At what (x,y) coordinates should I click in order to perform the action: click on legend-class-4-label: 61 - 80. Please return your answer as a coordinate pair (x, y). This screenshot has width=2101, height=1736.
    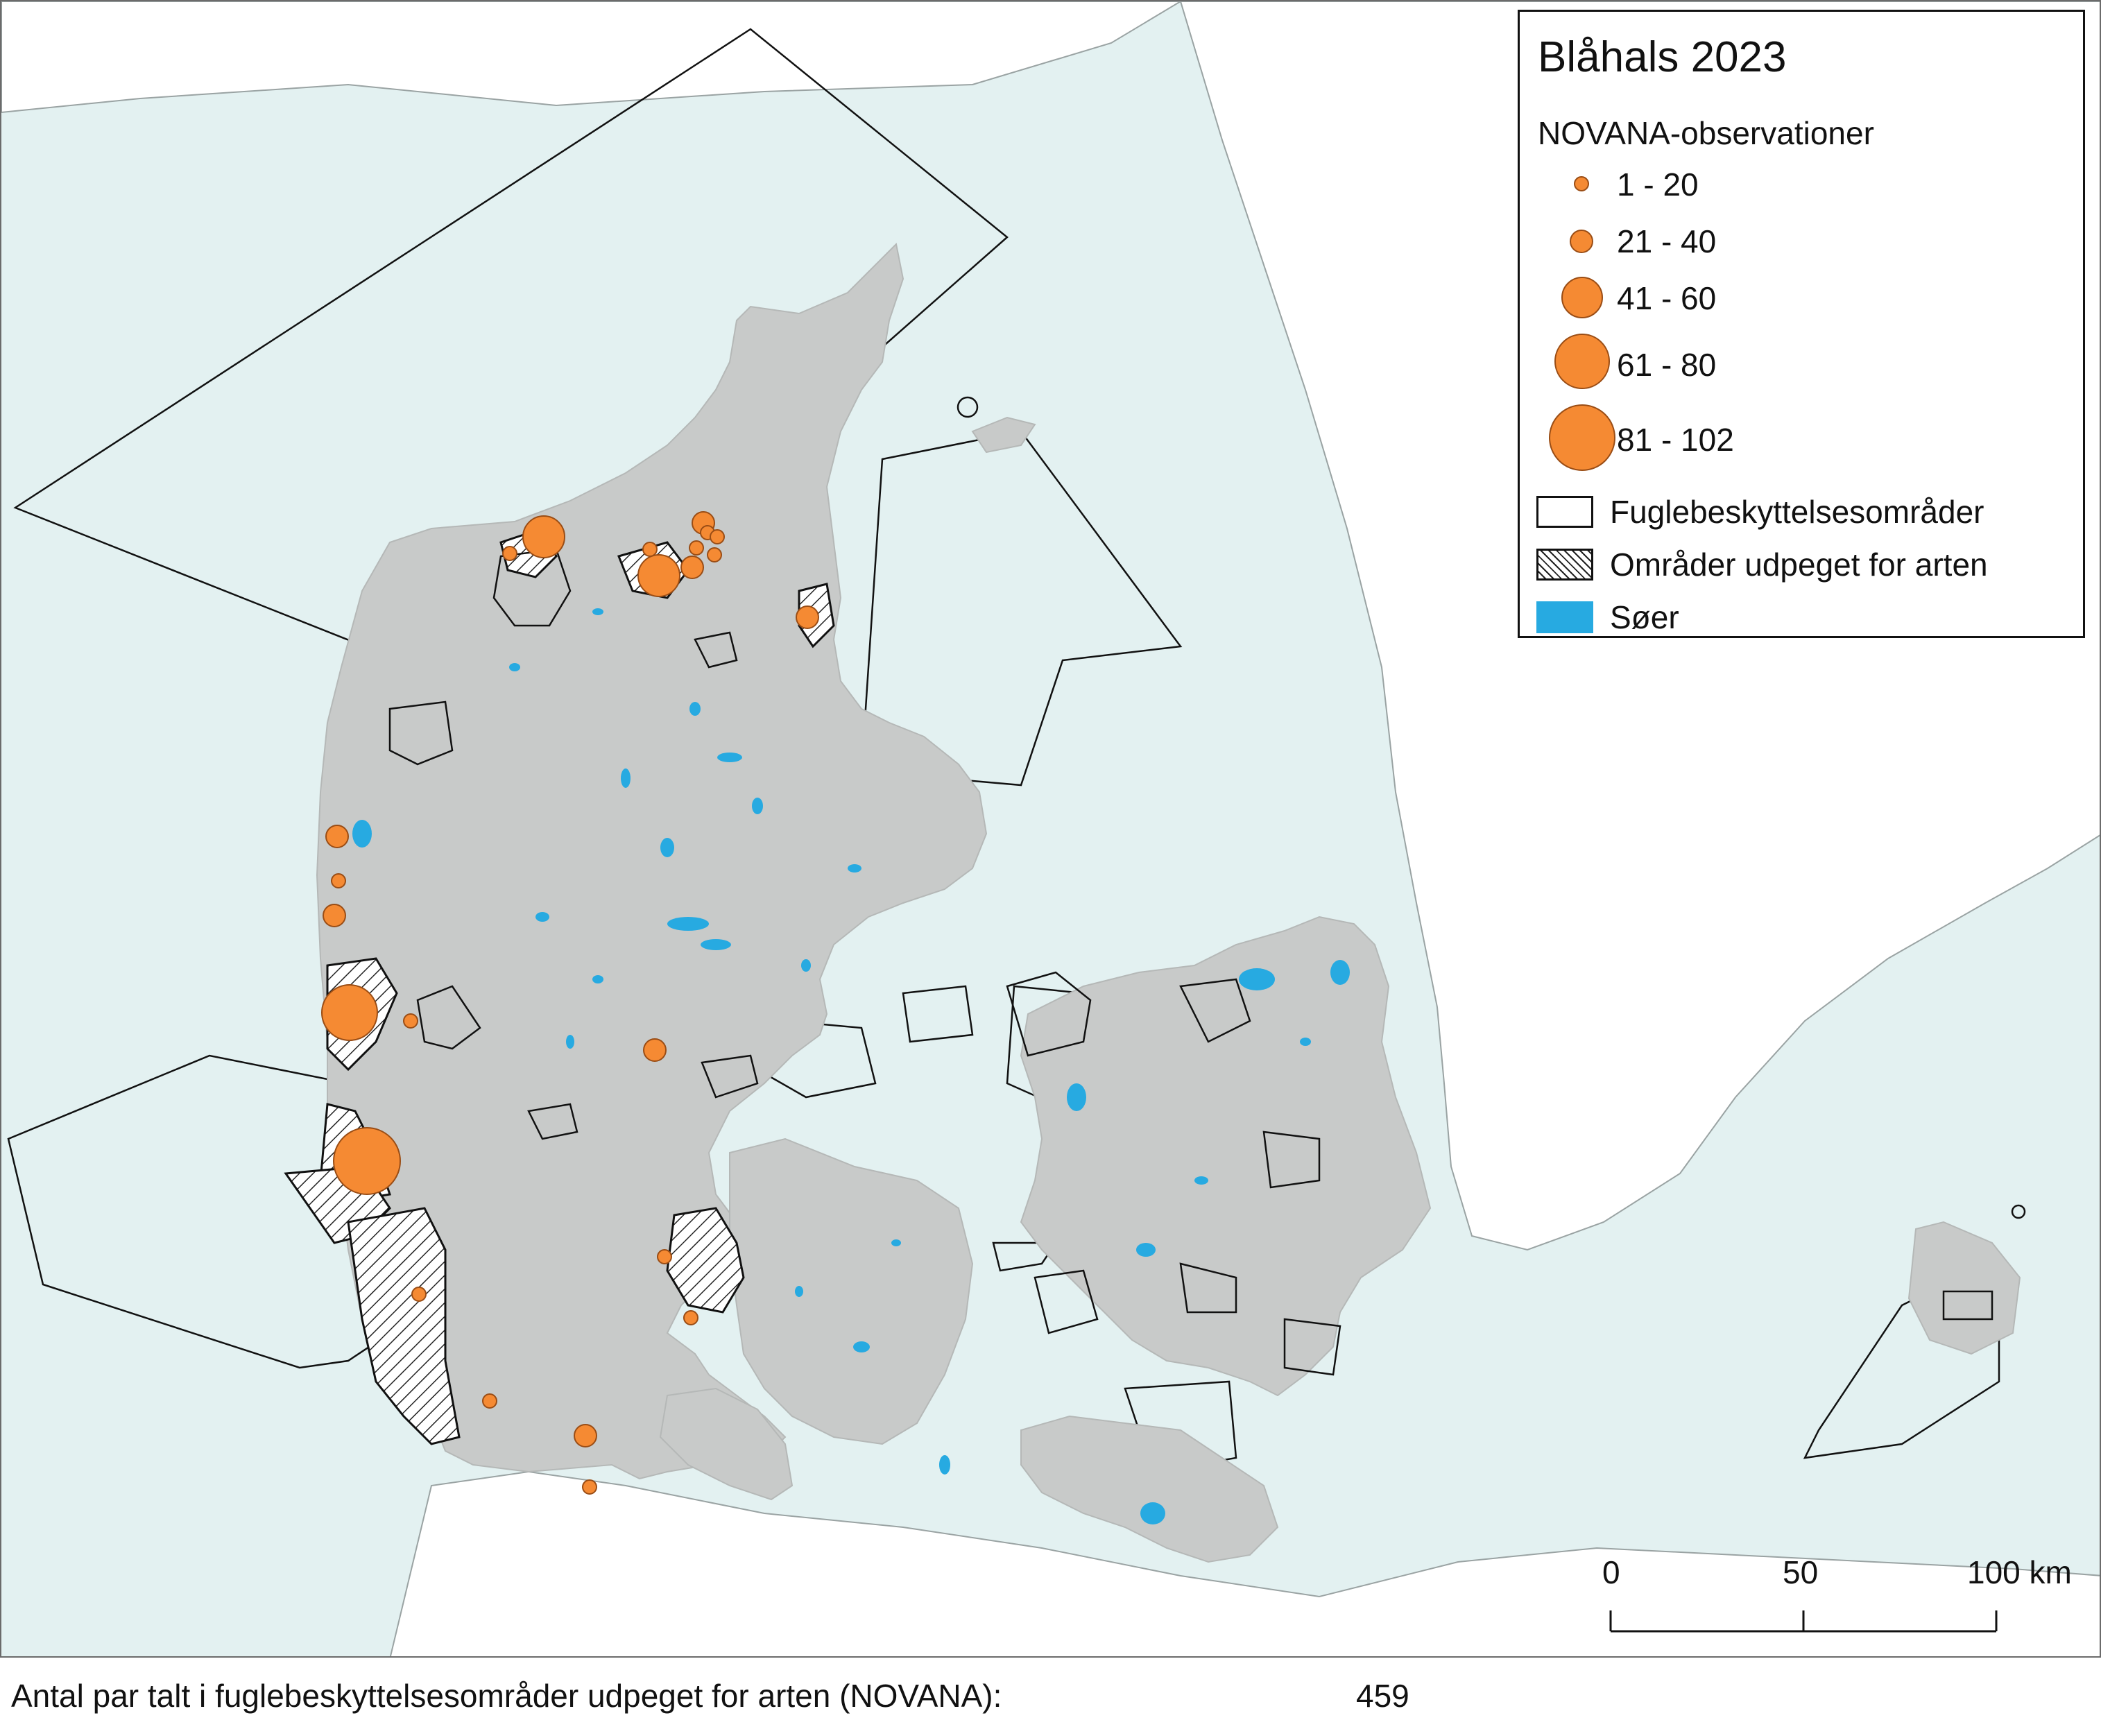
    Looking at the image, I should click on (1667, 365).